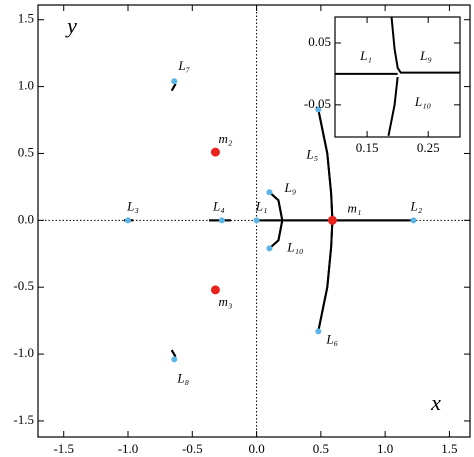 This screenshot has width=474, height=457. What do you see at coordinates (354, 207) in the screenshot?
I see `point-label: m₁` at bounding box center [354, 207].